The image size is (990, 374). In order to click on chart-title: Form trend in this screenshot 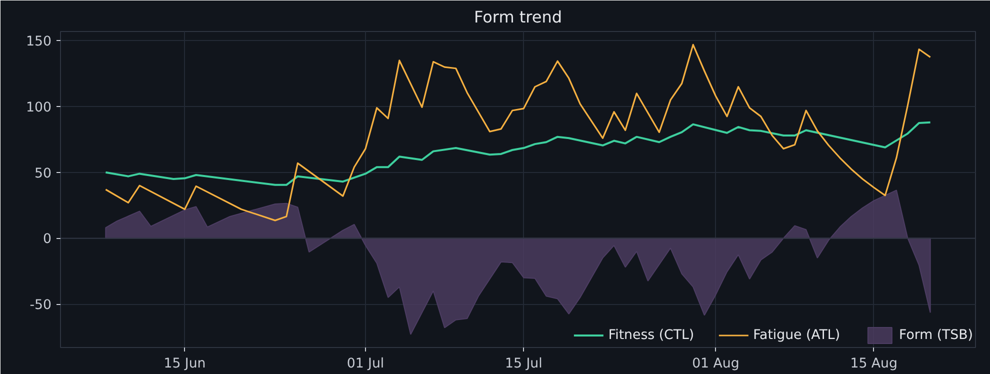, I will do `click(518, 17)`.